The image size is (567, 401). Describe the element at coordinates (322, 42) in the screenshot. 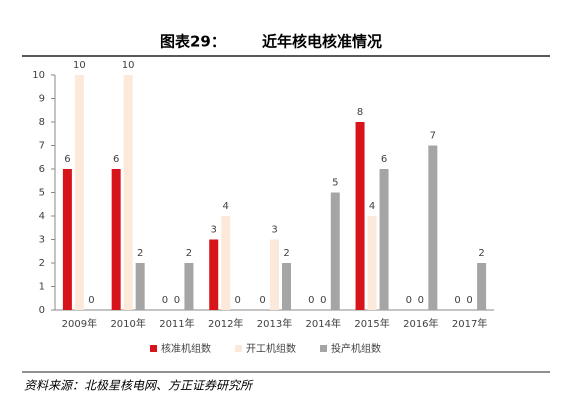

I see `chart-title: 近年核电核准情况` at that location.